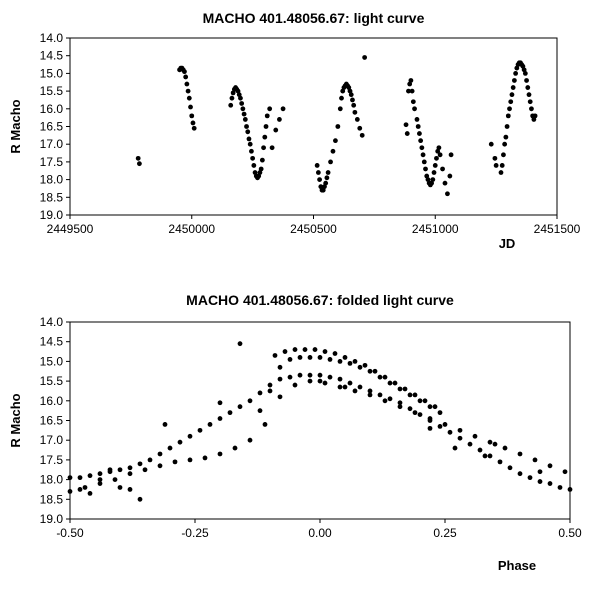 Image resolution: width=600 pixels, height=600 pixels. I want to click on y-tick-label: 14.5, so click(52, 56).